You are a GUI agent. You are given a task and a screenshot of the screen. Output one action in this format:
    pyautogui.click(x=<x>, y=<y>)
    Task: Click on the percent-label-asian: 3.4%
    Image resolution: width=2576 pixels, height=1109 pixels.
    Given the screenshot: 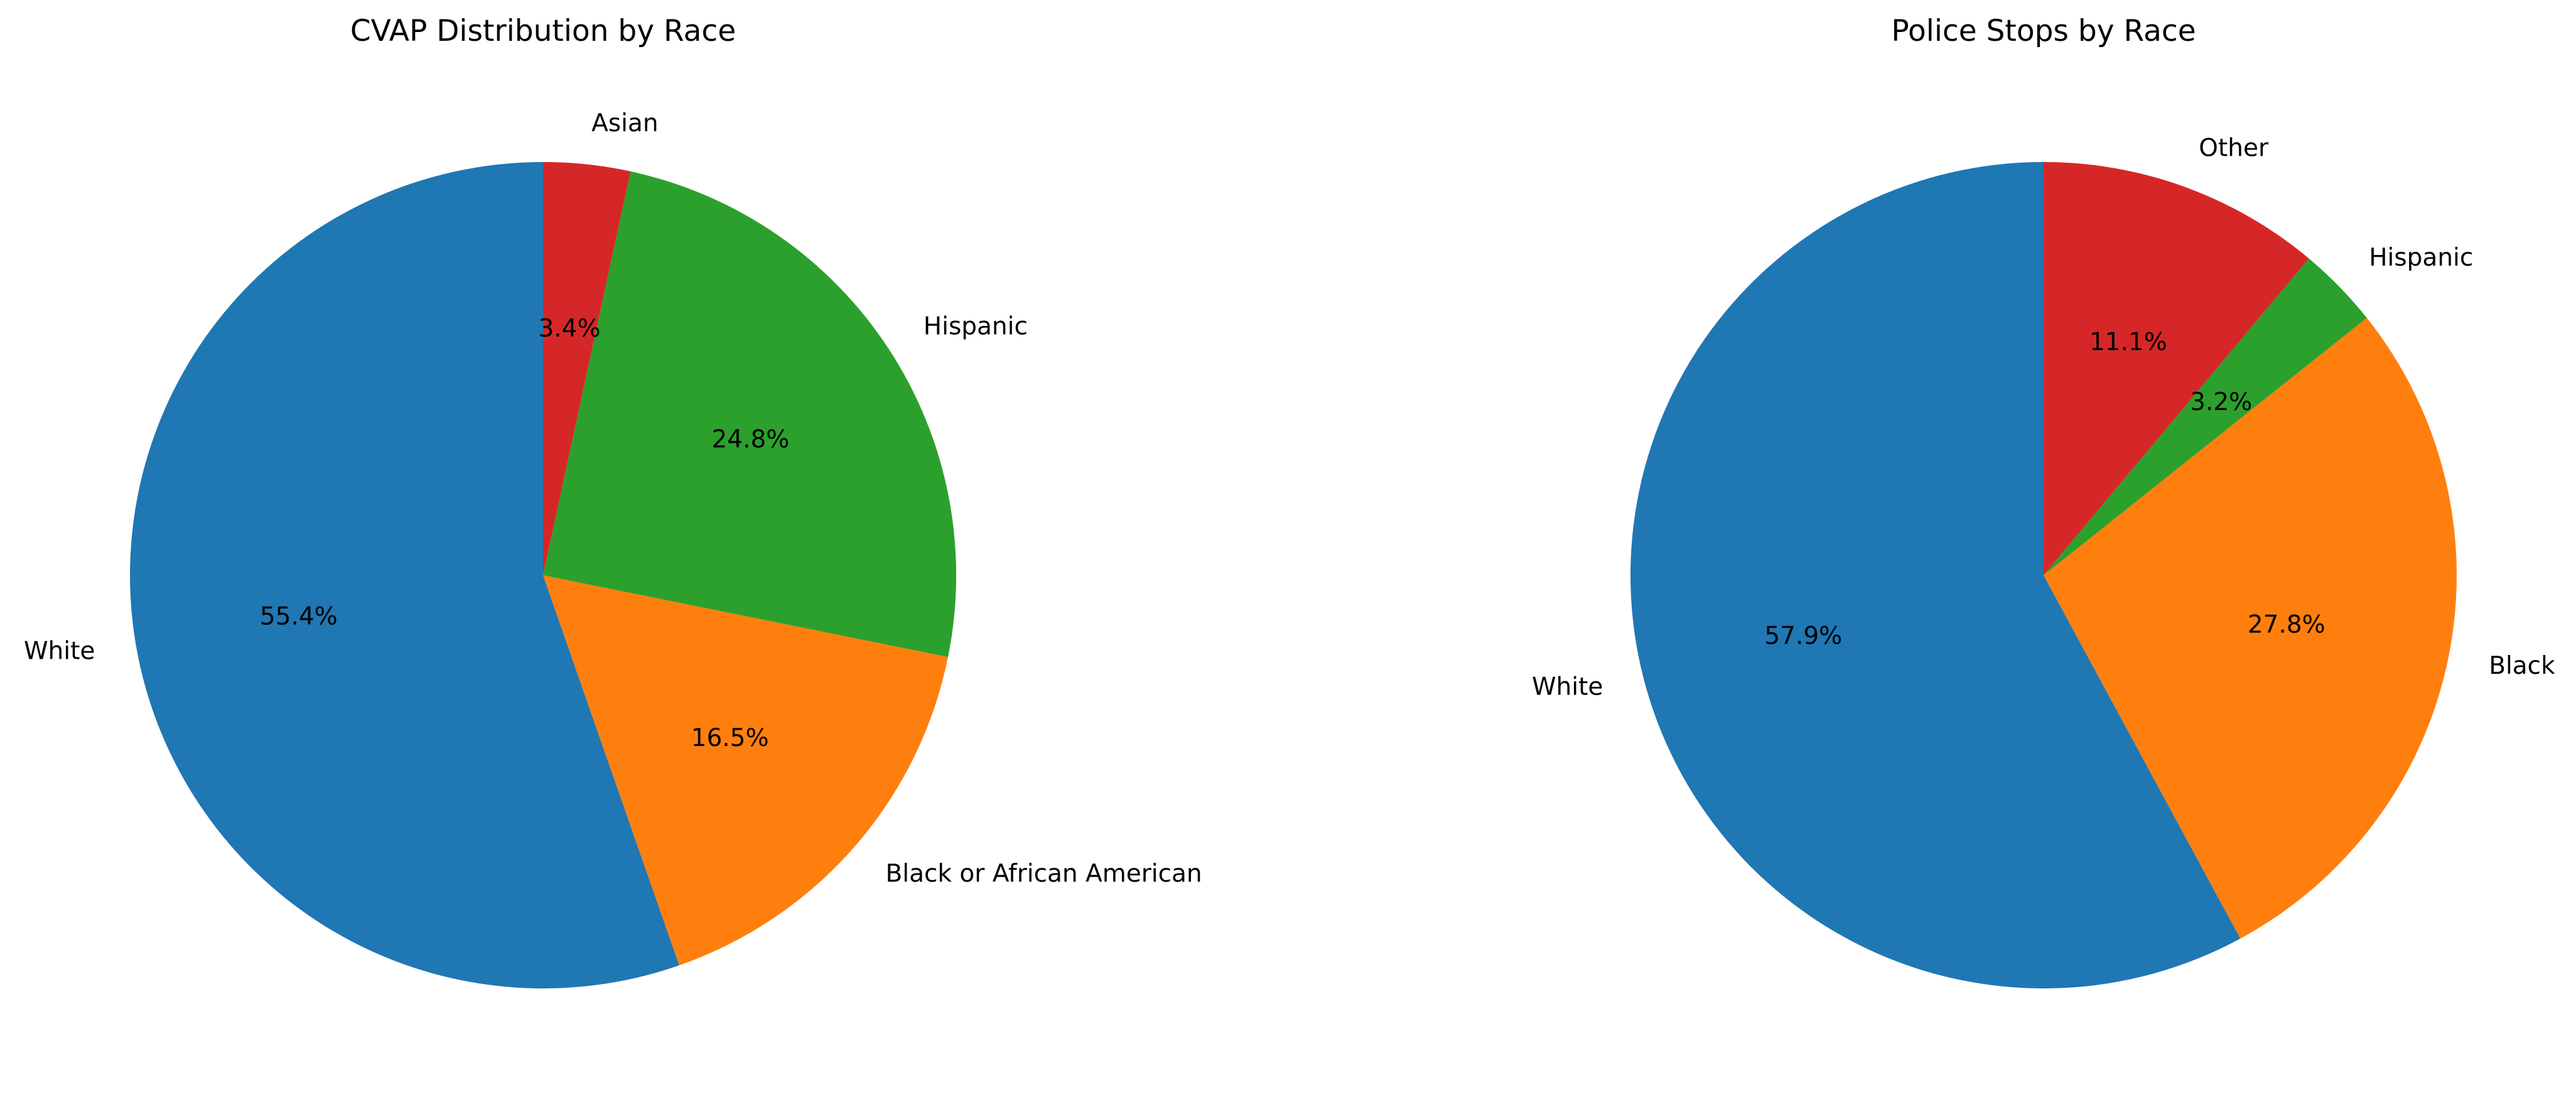 What is the action you would take?
    pyautogui.click(x=569, y=329)
    